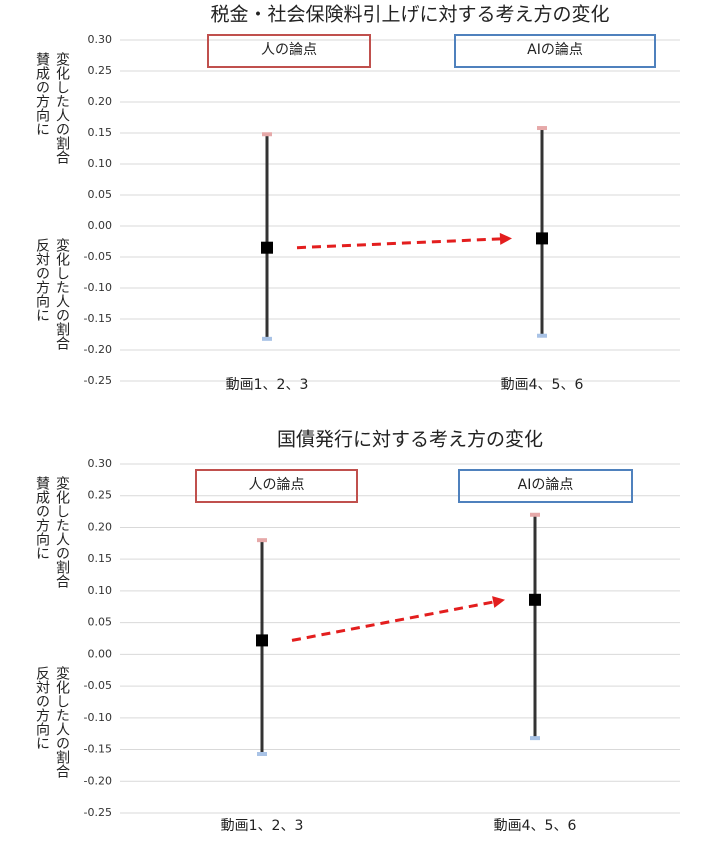 The height and width of the screenshot is (849, 706). I want to click on chart-title: 税金・社会保険料引上げに対する考え方の変化, so click(409, 15).